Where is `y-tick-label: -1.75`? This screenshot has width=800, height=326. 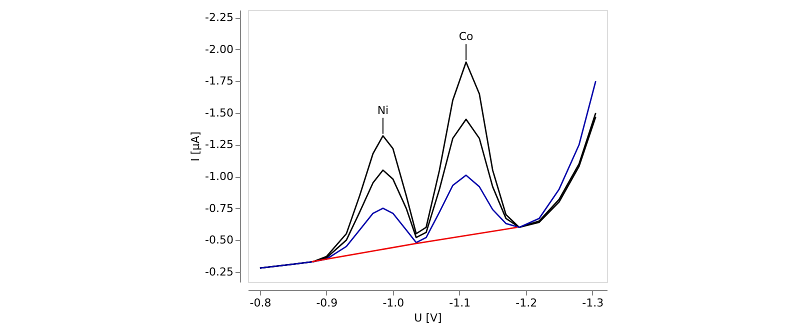
y-tick-label: -1.75 is located at coordinates (219, 81).